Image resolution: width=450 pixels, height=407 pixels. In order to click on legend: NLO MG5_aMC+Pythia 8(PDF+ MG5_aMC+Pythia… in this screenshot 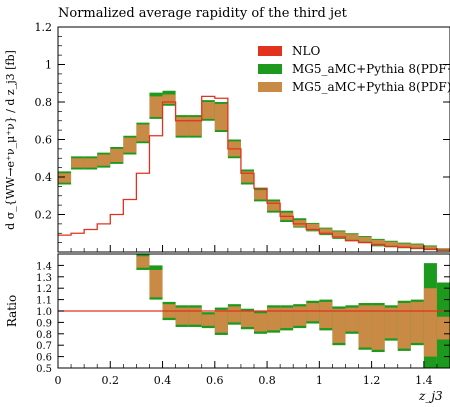, I will do `click(354, 69)`.